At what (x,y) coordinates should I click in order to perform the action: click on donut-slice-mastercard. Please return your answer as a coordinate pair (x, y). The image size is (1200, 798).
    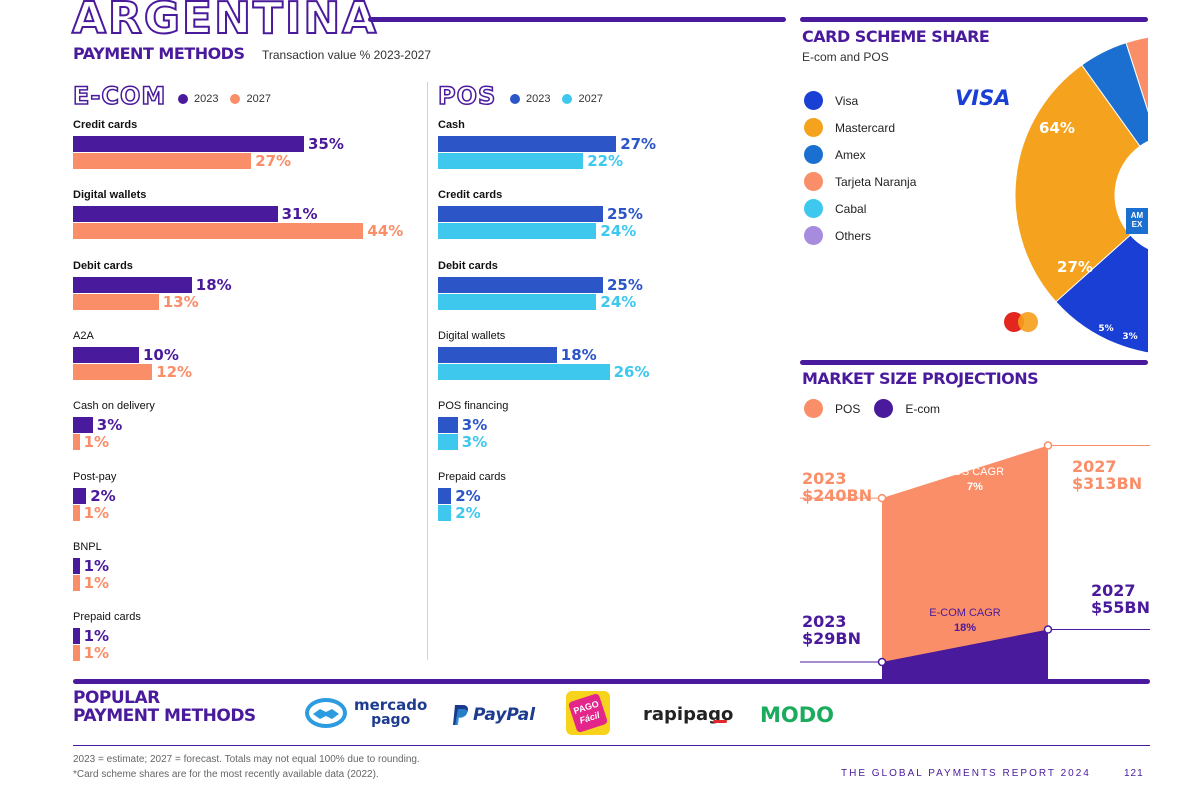
    Looking at the image, I should click on (1077, 183).